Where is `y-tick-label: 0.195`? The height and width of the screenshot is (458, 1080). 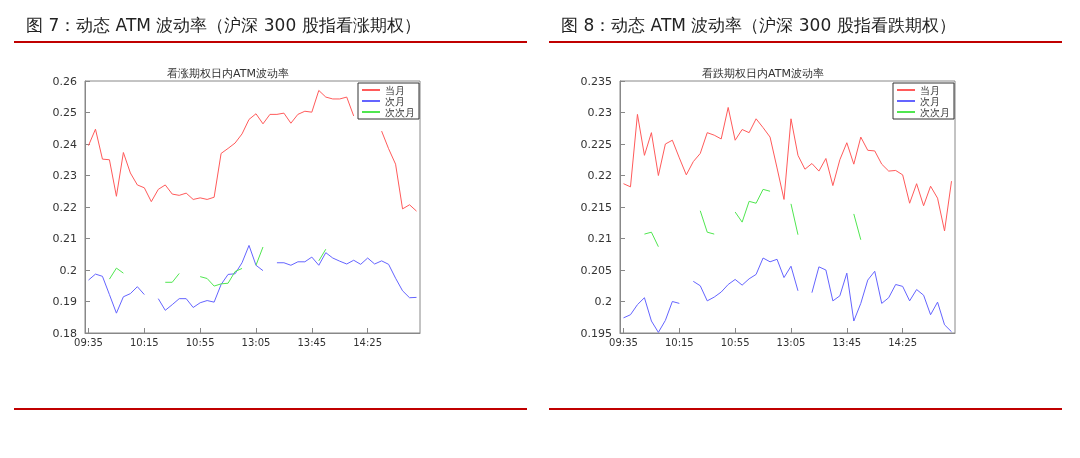 y-tick-label: 0.195 is located at coordinates (596, 333).